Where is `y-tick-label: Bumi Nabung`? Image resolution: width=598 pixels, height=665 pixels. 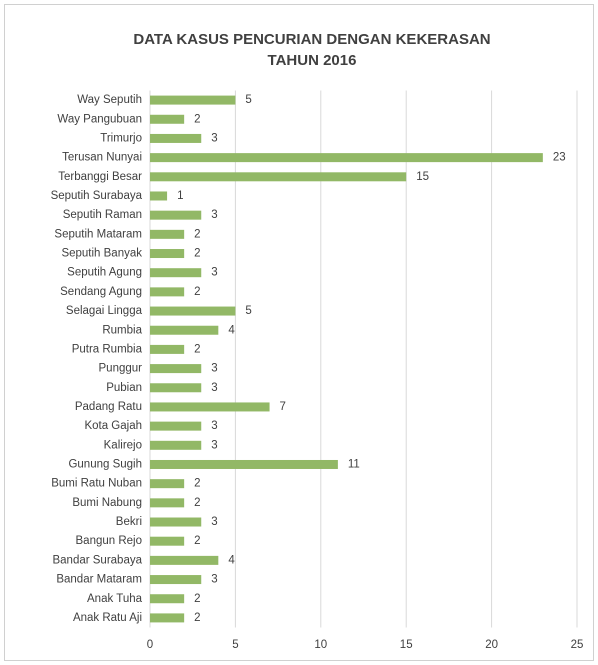 y-tick-label: Bumi Nabung is located at coordinates (107, 503).